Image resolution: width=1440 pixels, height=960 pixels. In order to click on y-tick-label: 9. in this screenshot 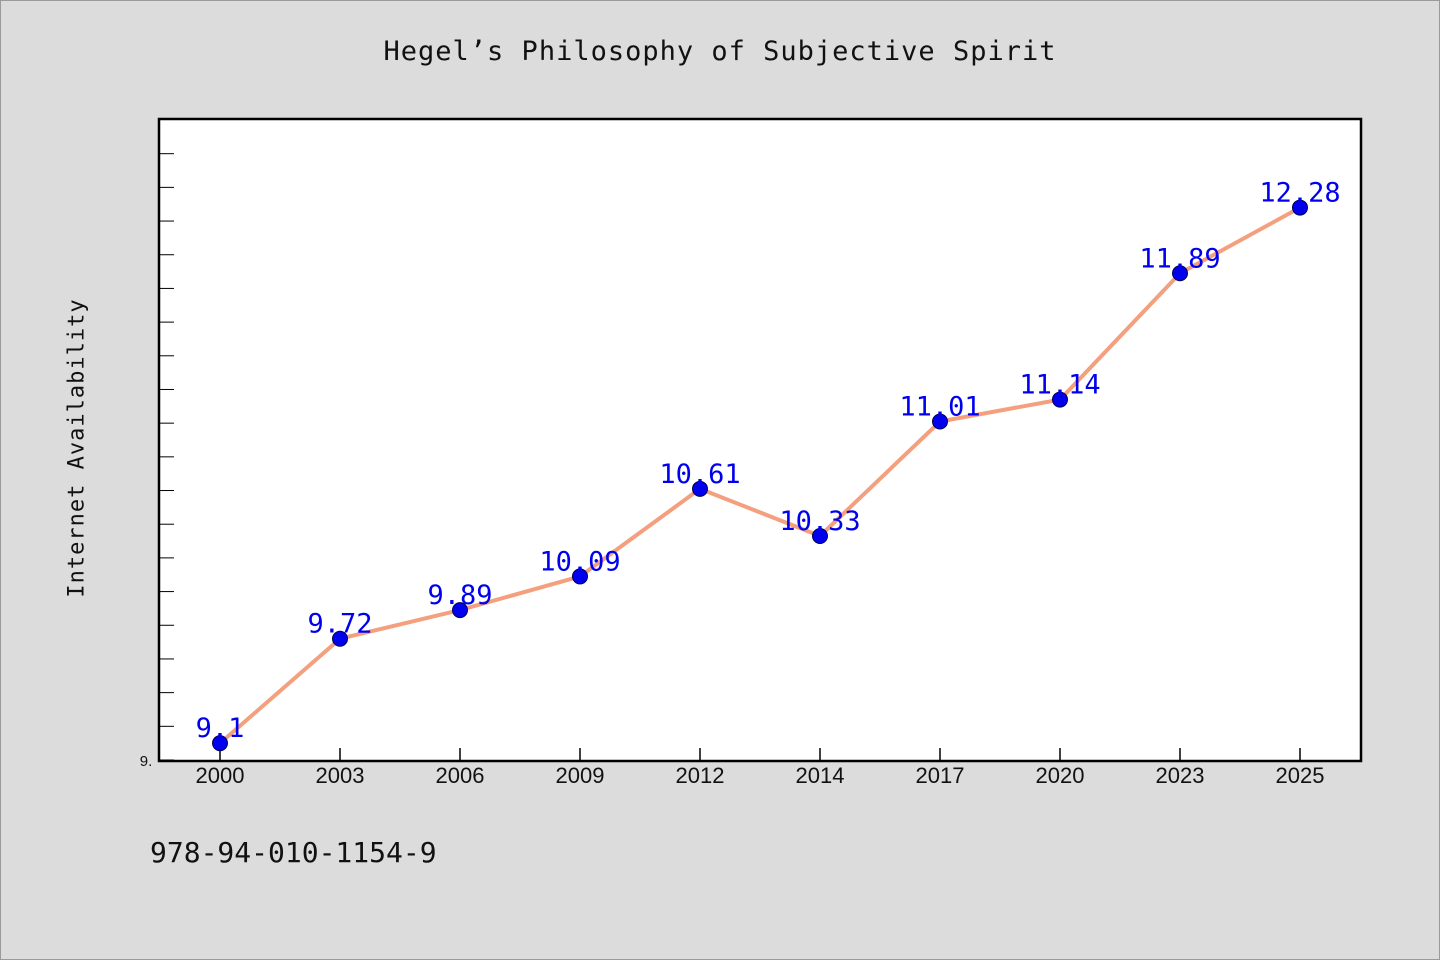, I will do `click(146, 761)`.